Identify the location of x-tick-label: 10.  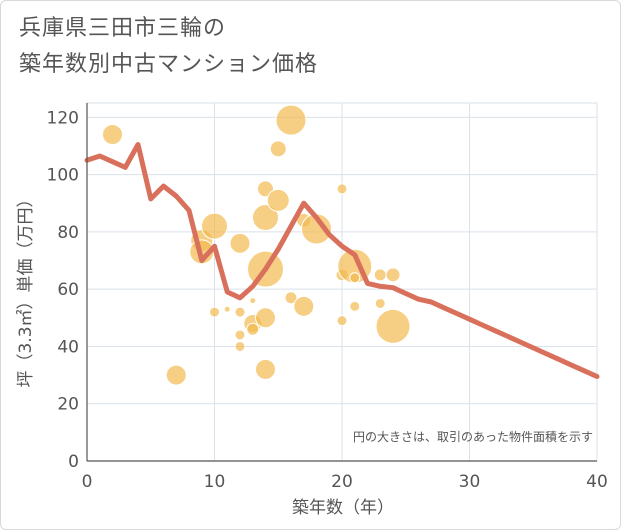
(215, 482).